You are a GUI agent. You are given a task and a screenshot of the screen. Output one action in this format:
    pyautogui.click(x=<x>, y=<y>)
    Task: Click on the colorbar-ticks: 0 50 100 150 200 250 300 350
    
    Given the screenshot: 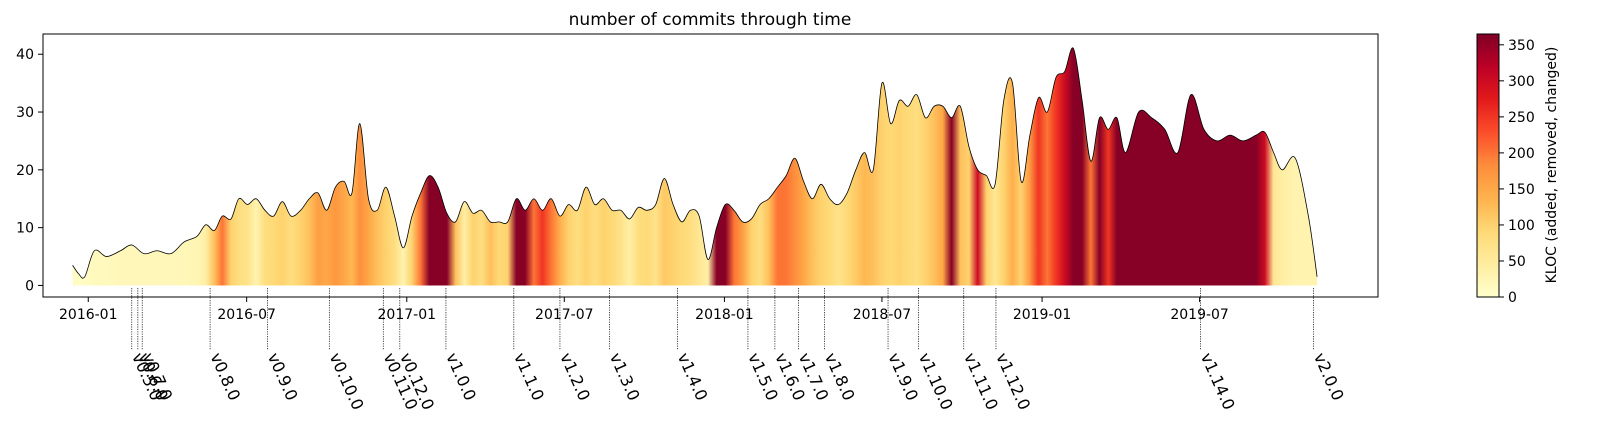 What is the action you would take?
    pyautogui.click(x=1517, y=172)
    